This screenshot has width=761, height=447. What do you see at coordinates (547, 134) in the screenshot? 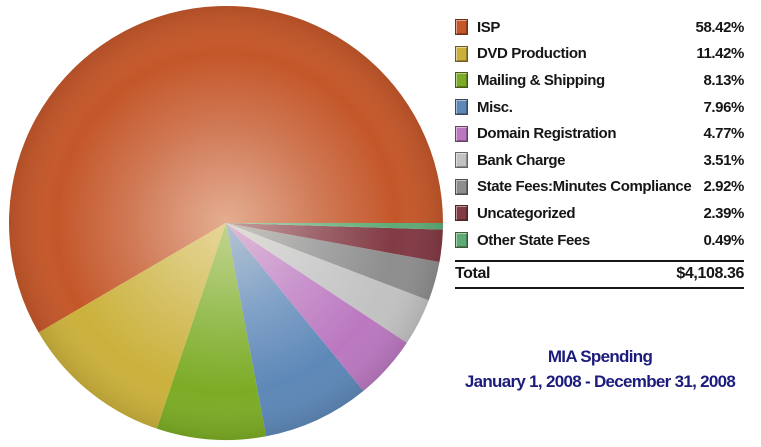
I see `legend-label: Domain Registration` at bounding box center [547, 134].